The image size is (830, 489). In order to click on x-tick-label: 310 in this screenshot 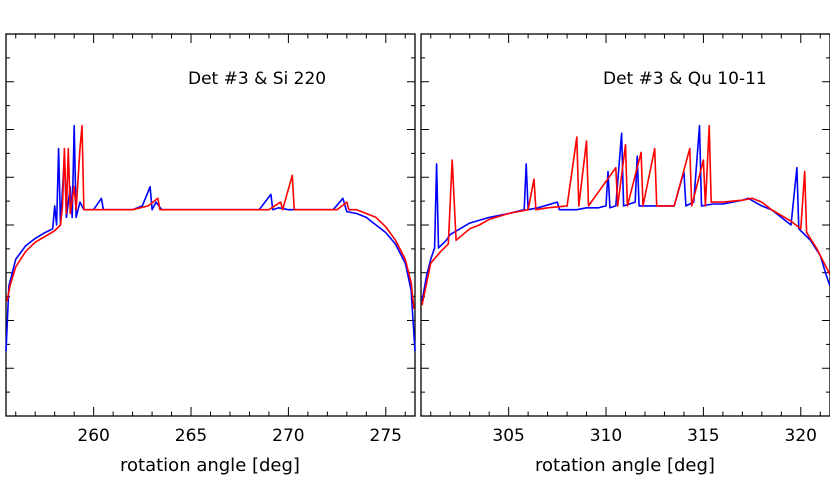, I will do `click(606, 436)`.